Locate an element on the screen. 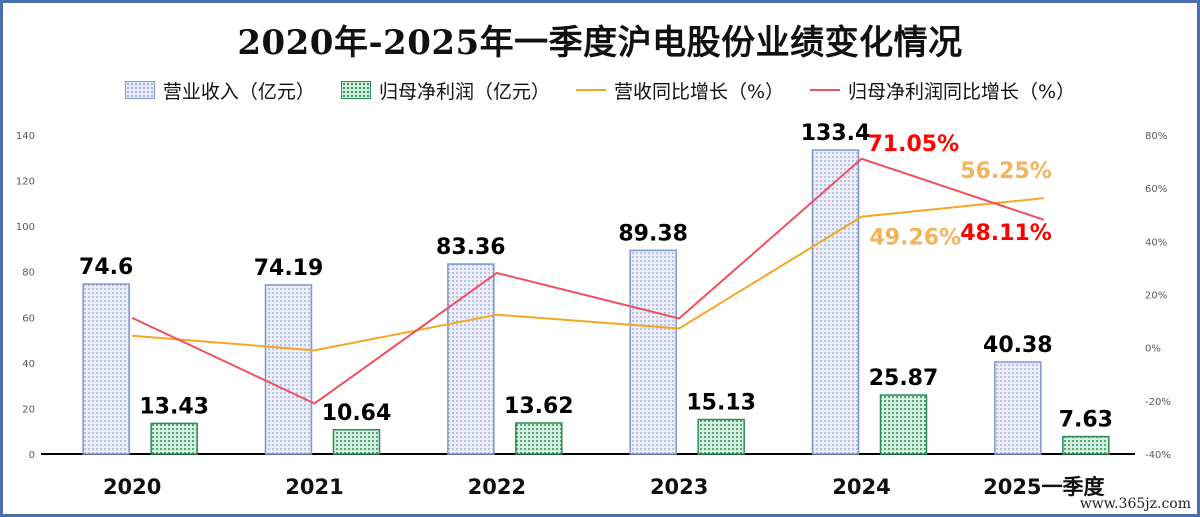  y-left-tick-label: 100 is located at coordinates (25, 227).